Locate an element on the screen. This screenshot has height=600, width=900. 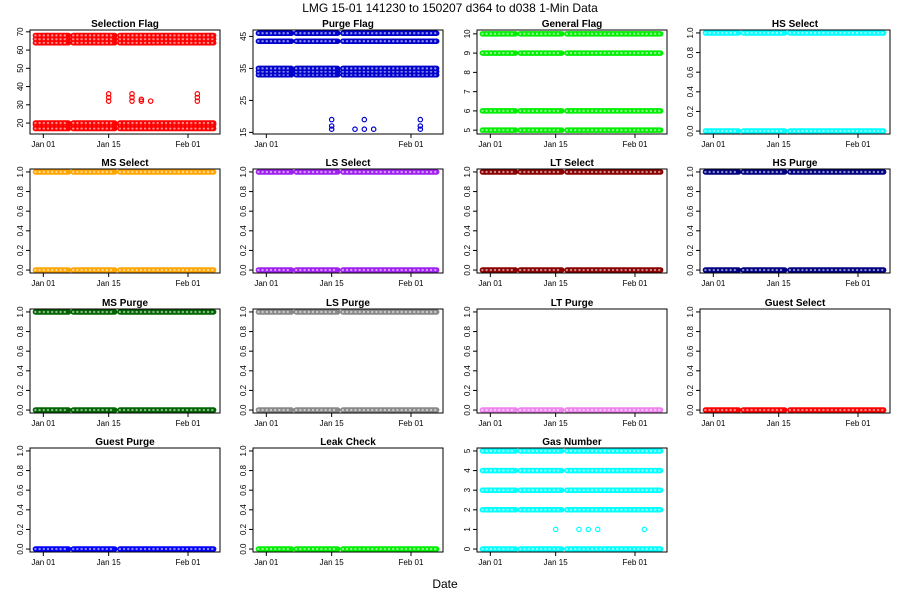
y-tick-label: 45 is located at coordinates (243, 35).